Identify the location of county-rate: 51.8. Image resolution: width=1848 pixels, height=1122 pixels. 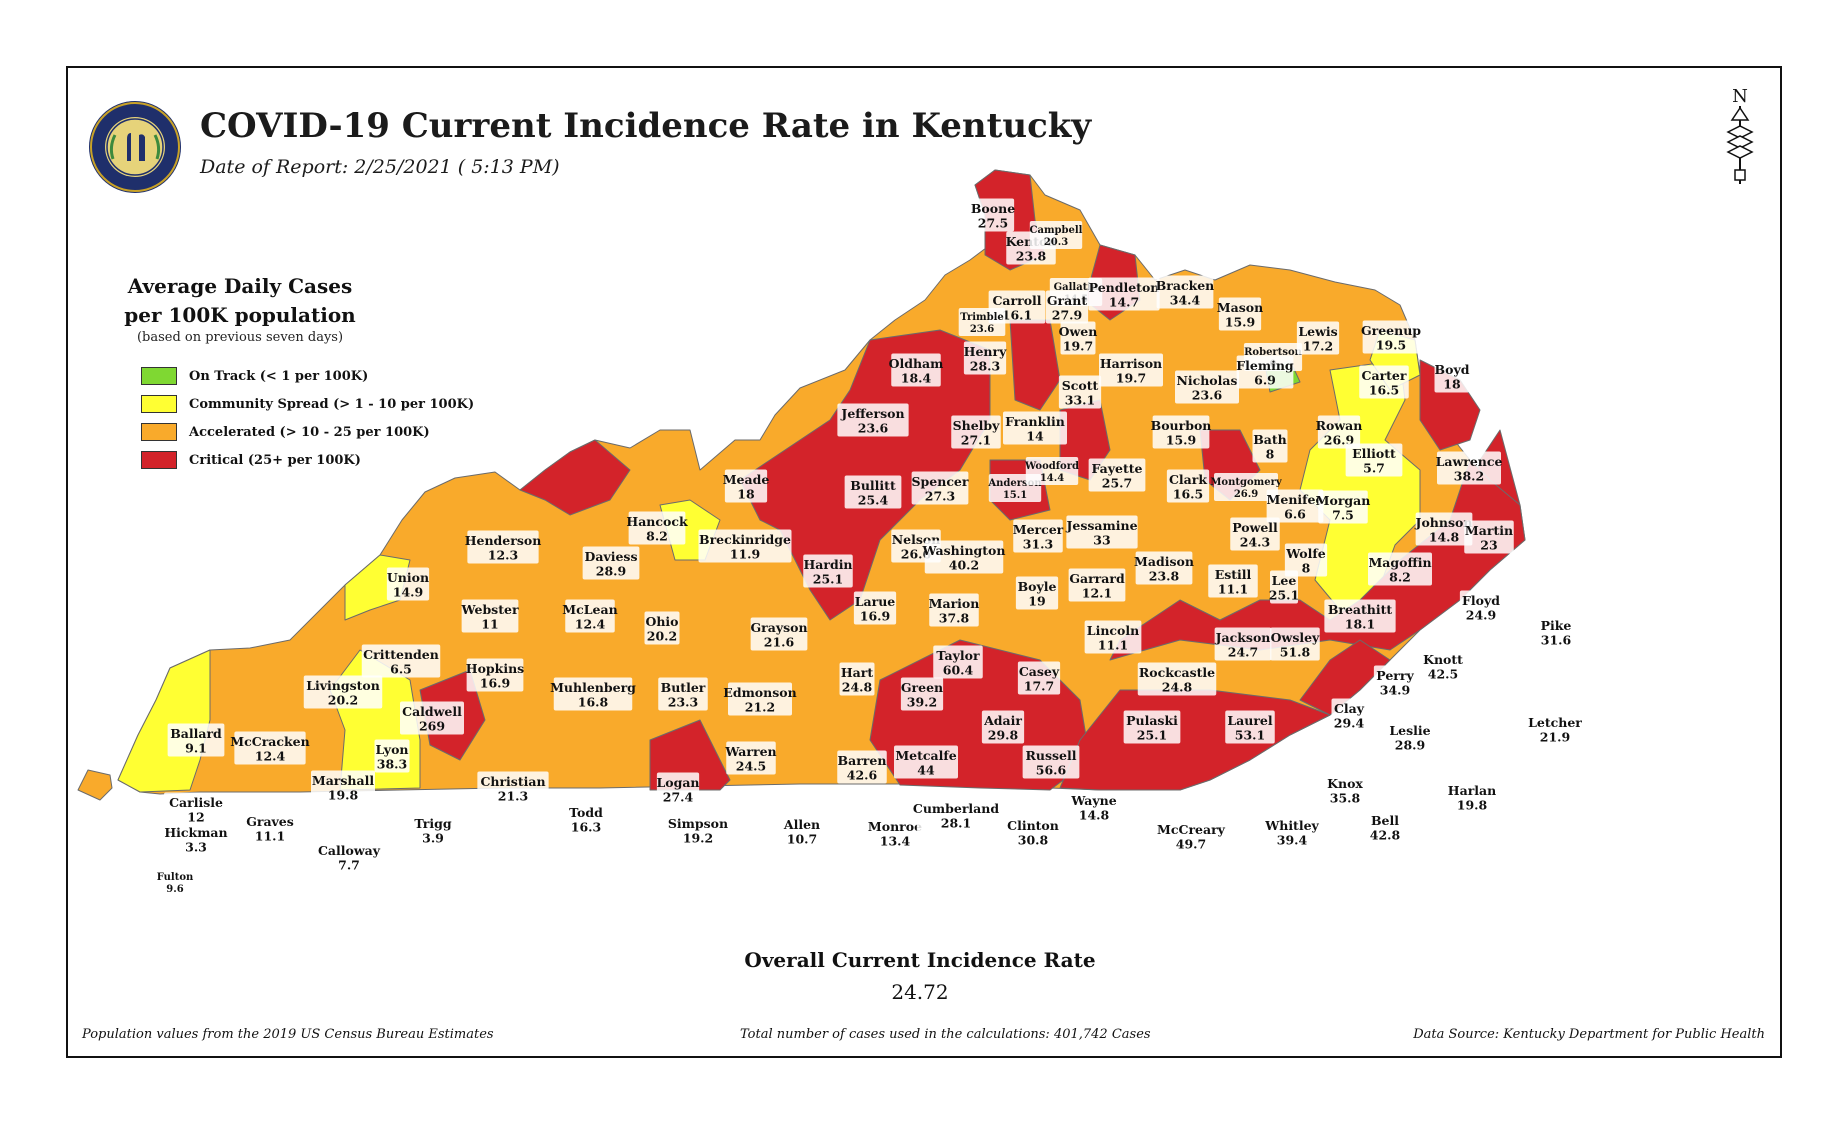
(1295, 652).